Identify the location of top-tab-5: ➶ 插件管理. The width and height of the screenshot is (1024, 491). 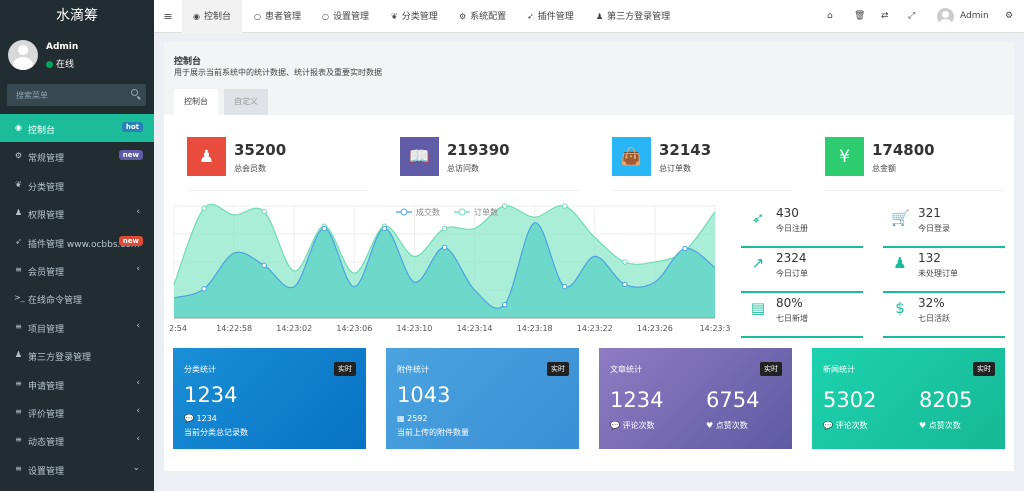
(550, 16).